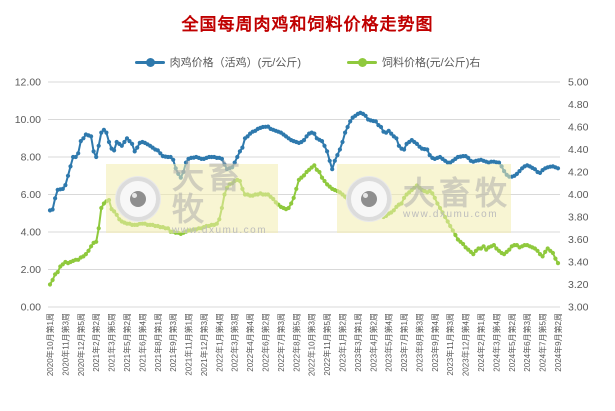 This screenshot has height=411, width=615. Describe the element at coordinates (31, 308) in the screenshot. I see `left-axis-tick: 0.00` at that location.